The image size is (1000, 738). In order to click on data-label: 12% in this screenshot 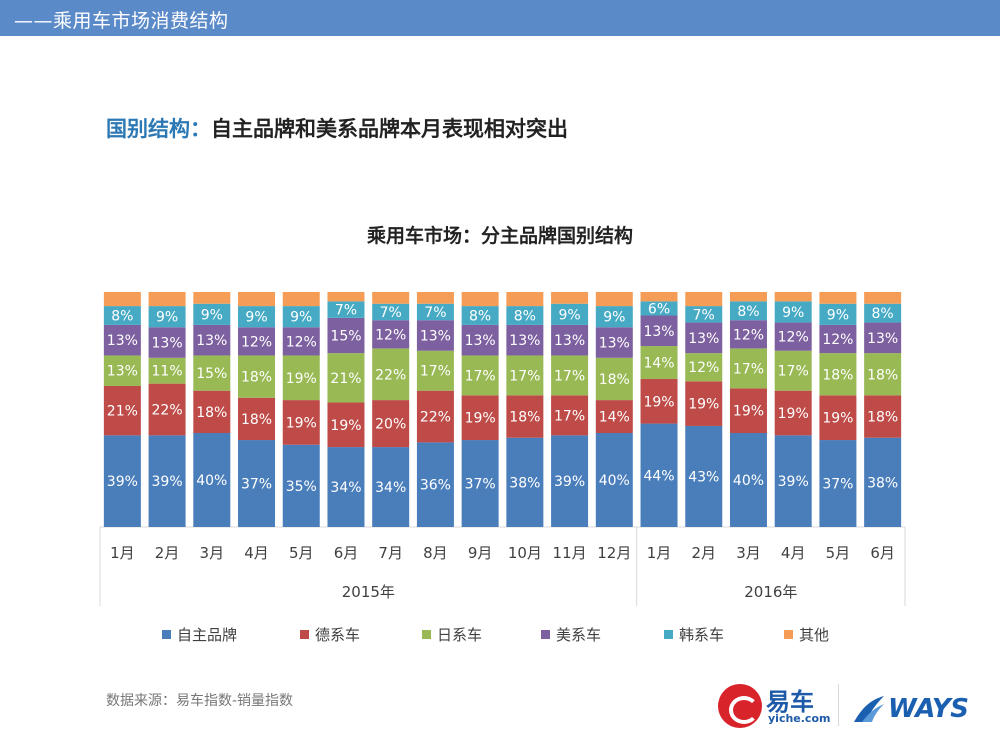, I will do `click(301, 342)`.